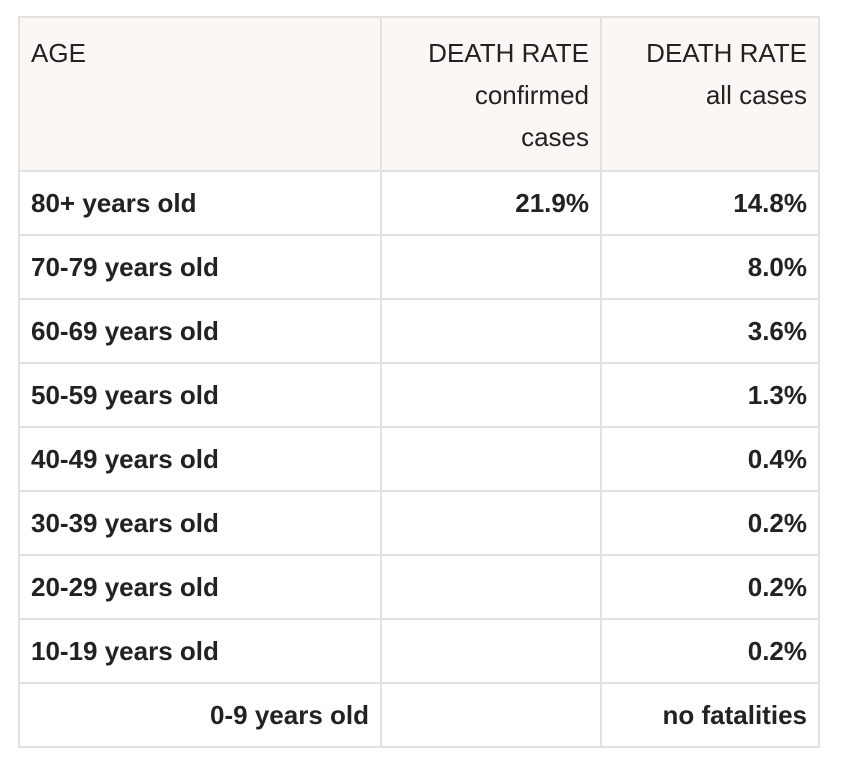 This screenshot has height=770, width=844. Describe the element at coordinates (756, 95) in the screenshot. I see `header-text: all cases` at that location.